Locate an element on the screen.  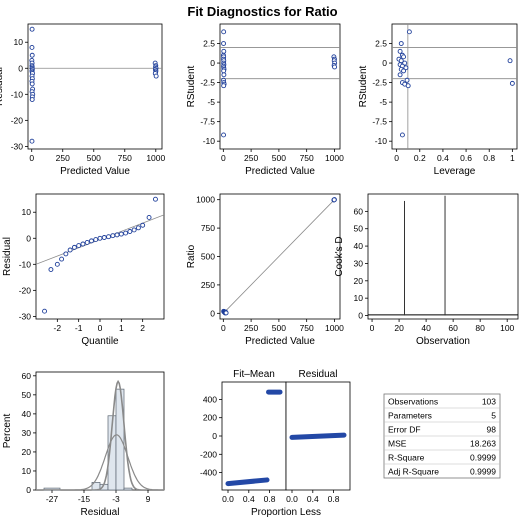
x-axis-label: Observation is located at coordinates (443, 341).